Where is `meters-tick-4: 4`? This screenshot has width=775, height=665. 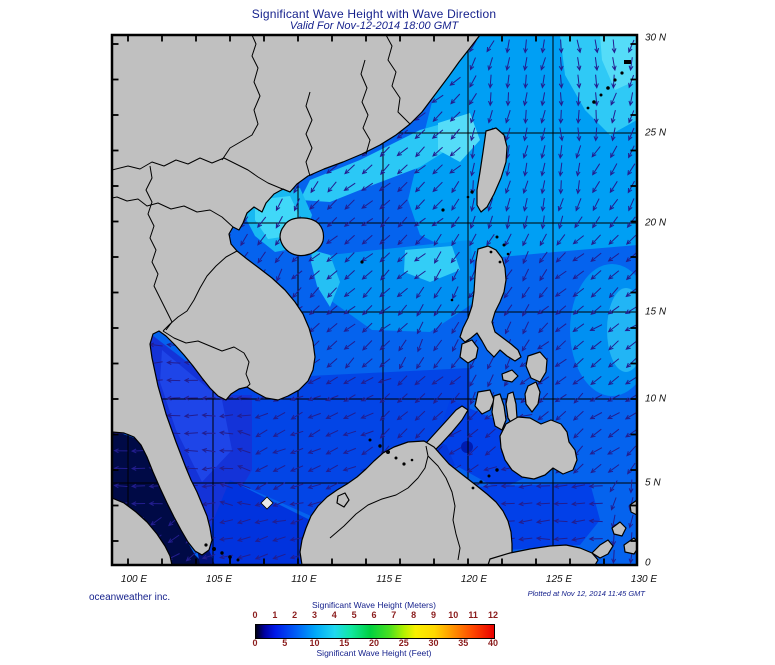 meters-tick-4: 4 is located at coordinates (334, 615).